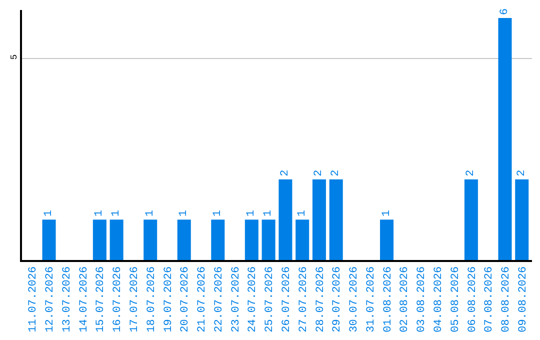  What do you see at coordinates (34, 299) in the screenshot?
I see `x-tick-label: 11.07.2026` at bounding box center [34, 299].